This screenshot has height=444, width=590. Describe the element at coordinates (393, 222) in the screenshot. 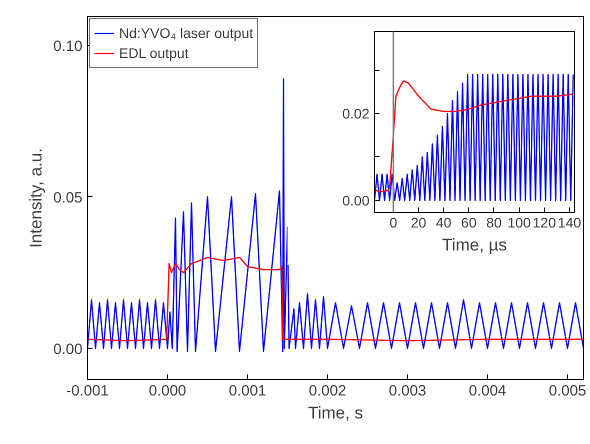

I see `x-tick-label: 0` at that location.